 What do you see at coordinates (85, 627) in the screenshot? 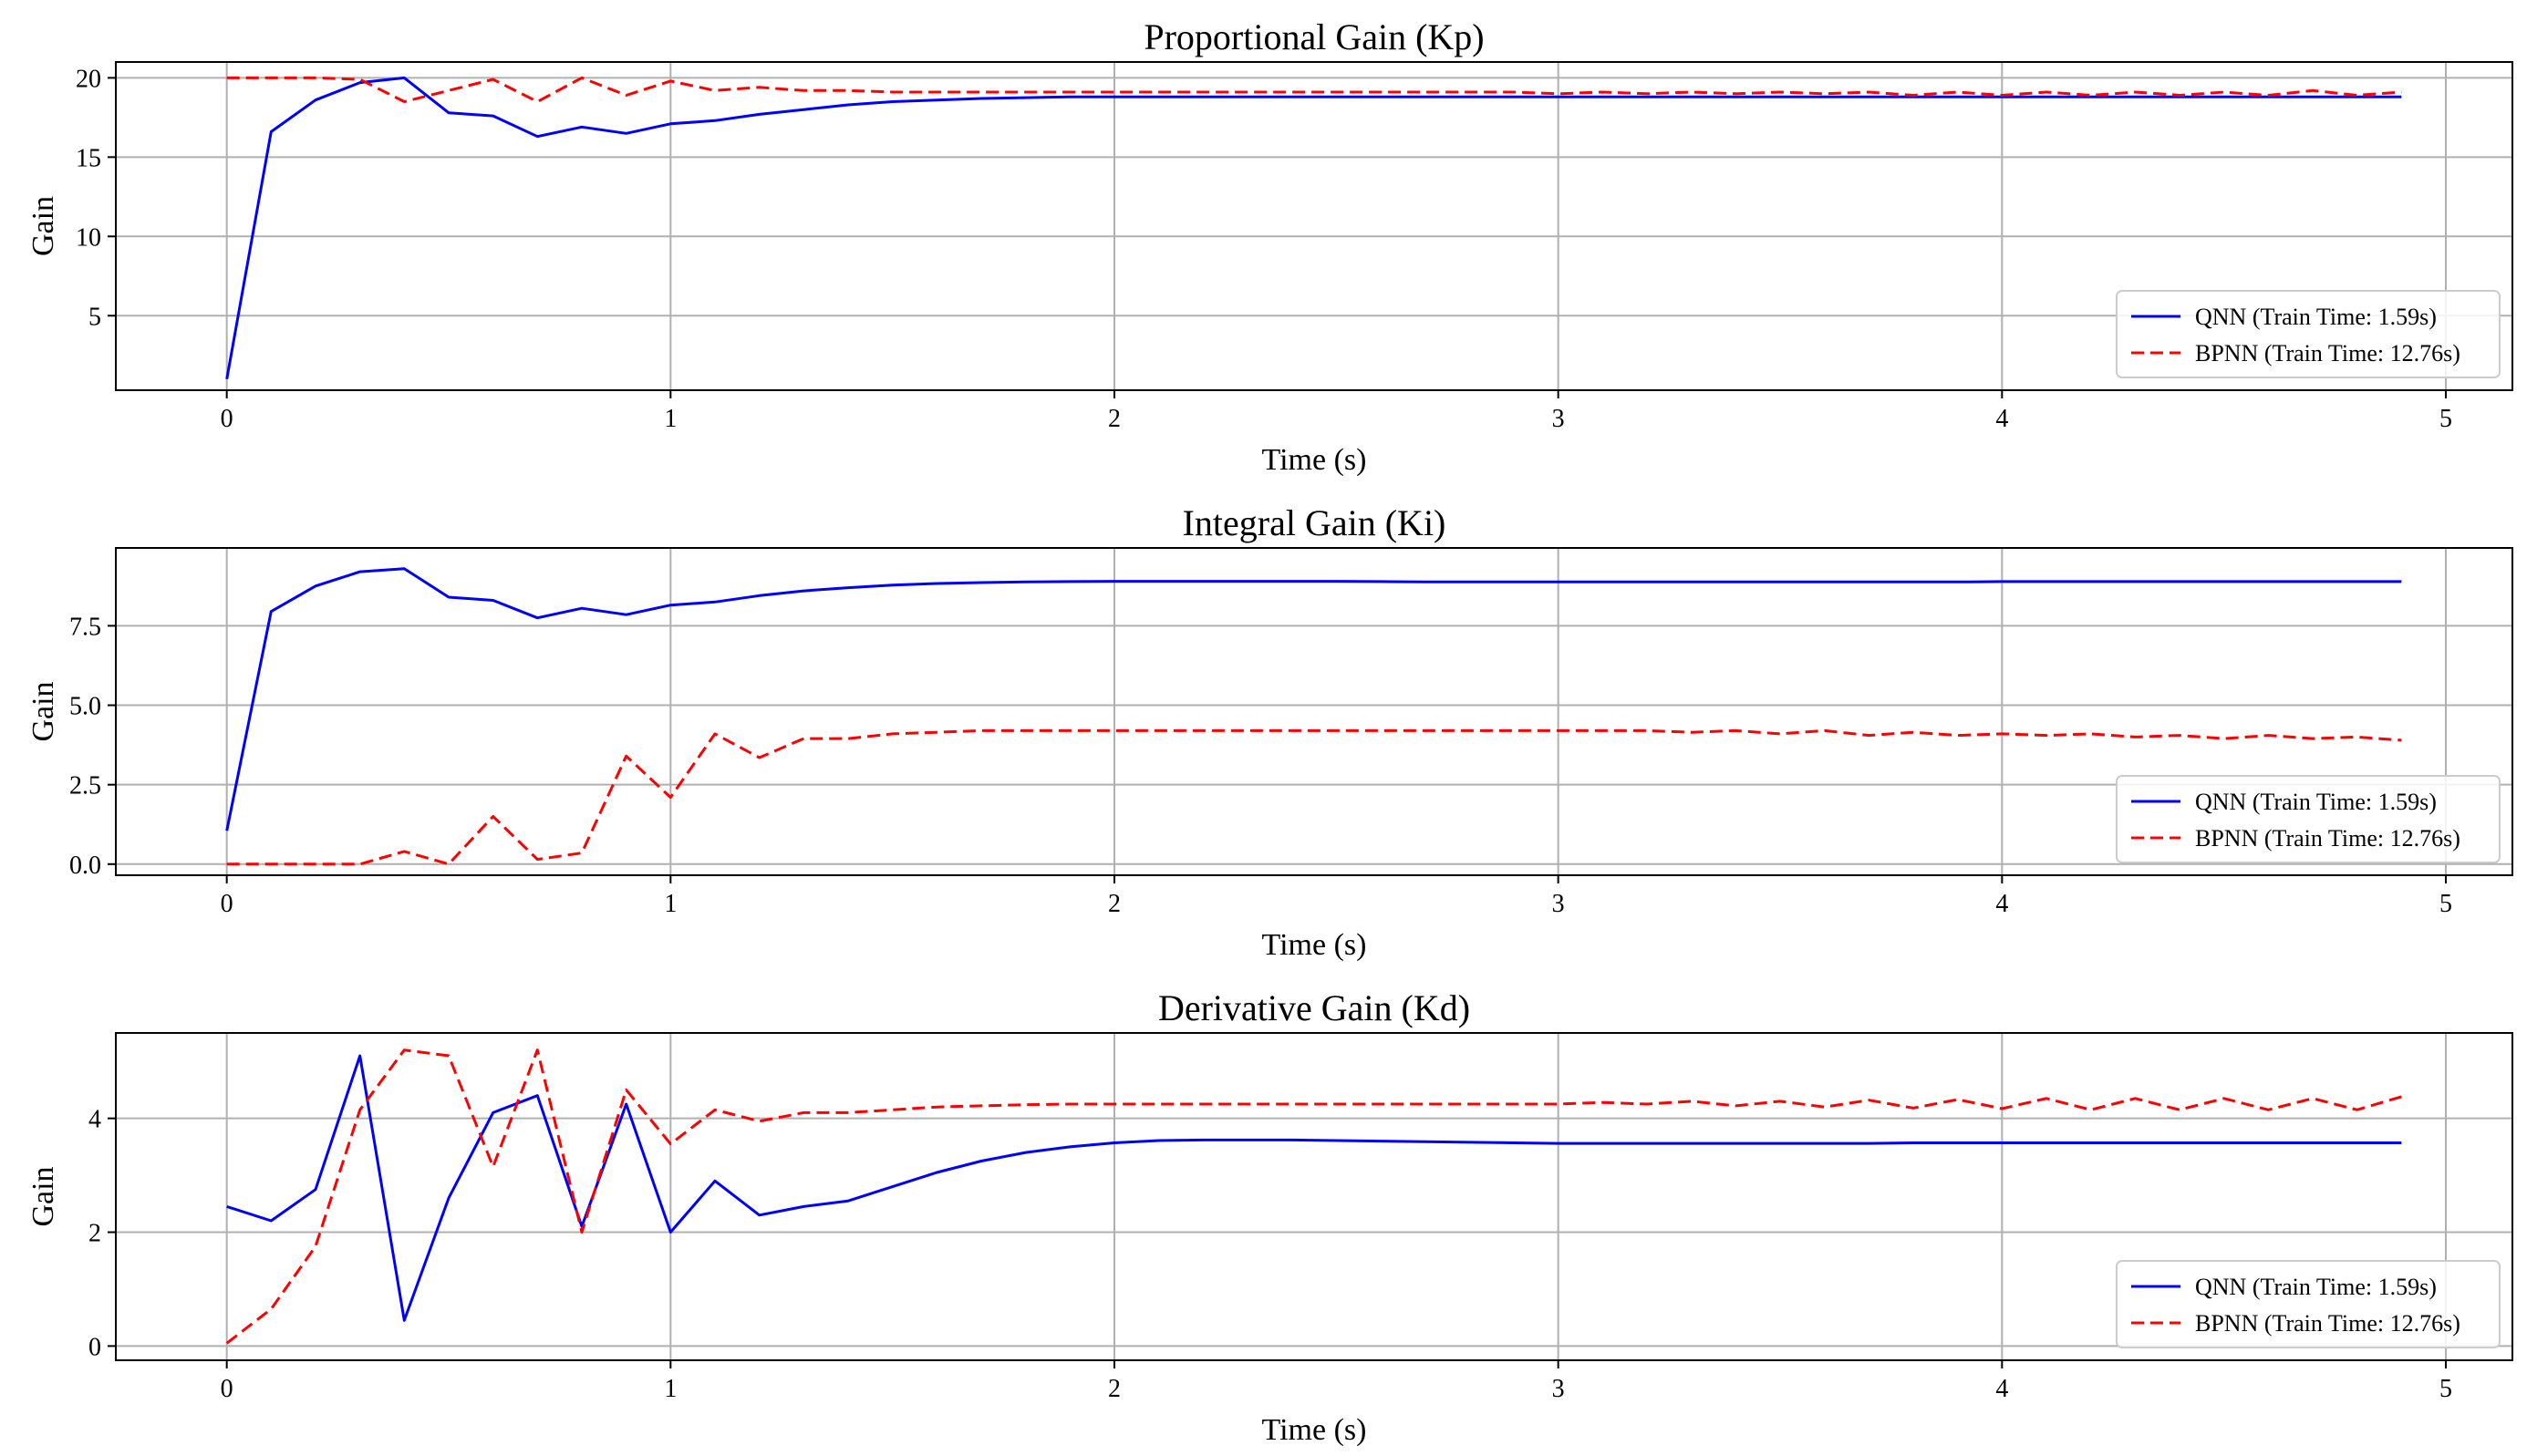
I see `y-tick-label: 7.5` at bounding box center [85, 627].